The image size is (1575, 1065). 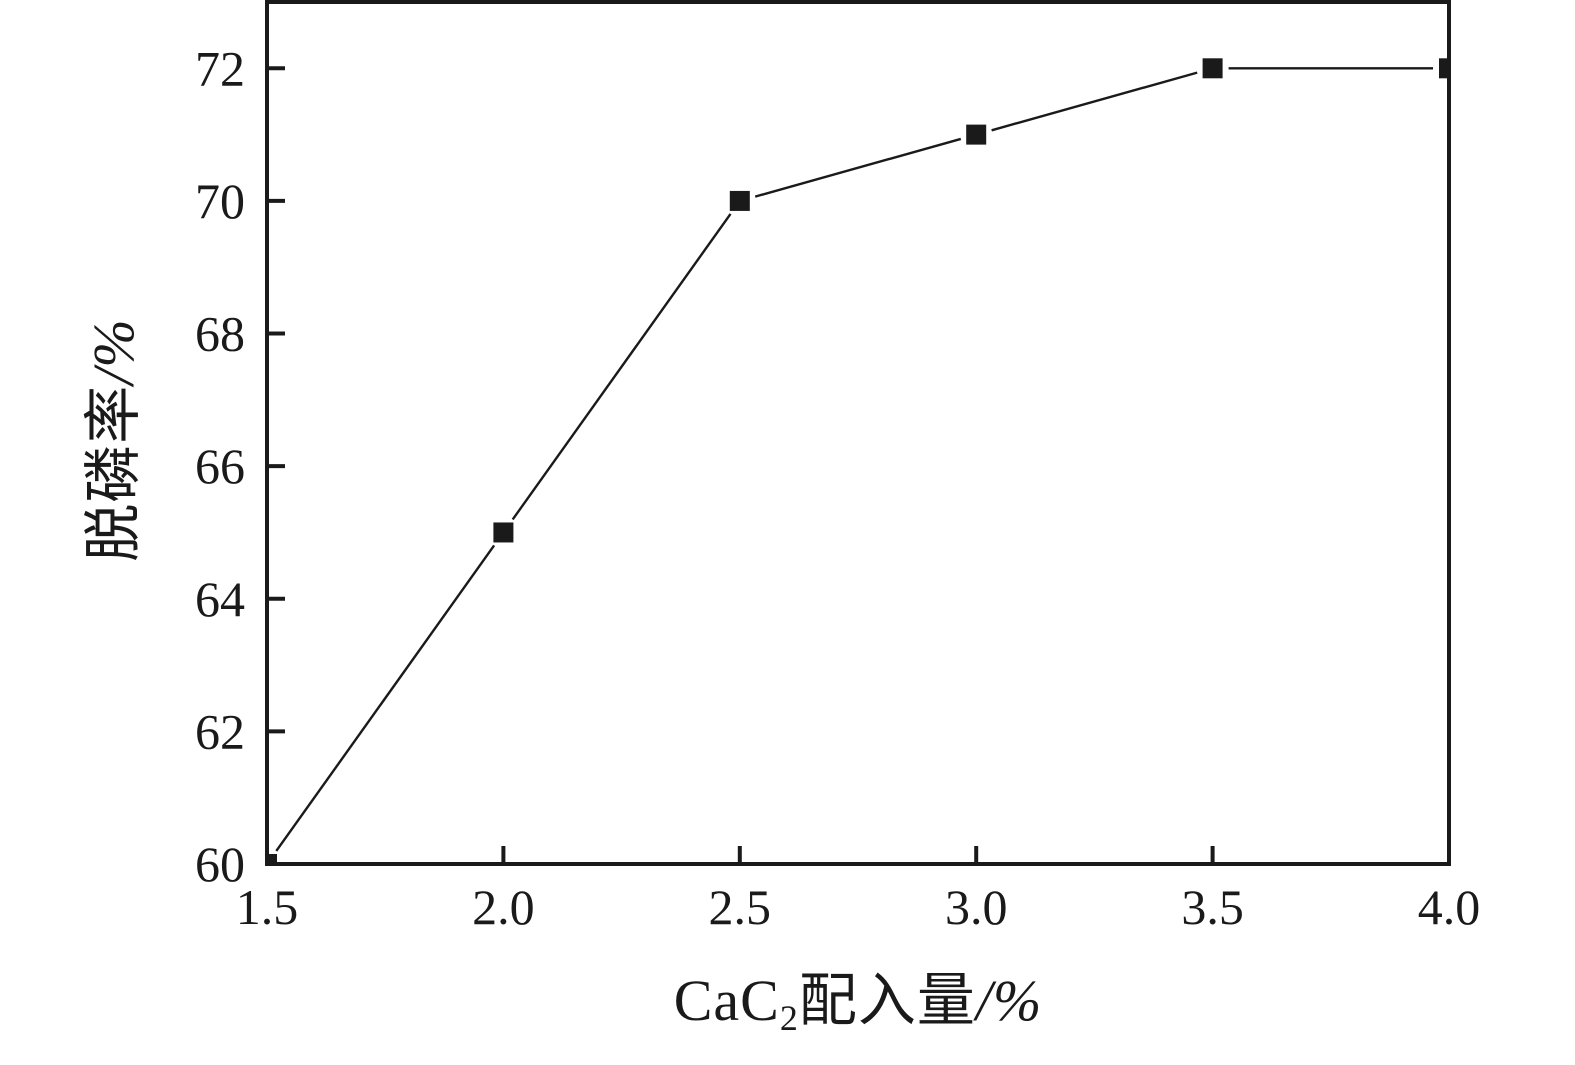 What do you see at coordinates (220, 731) in the screenshot?
I see `y-tick-label: 62` at bounding box center [220, 731].